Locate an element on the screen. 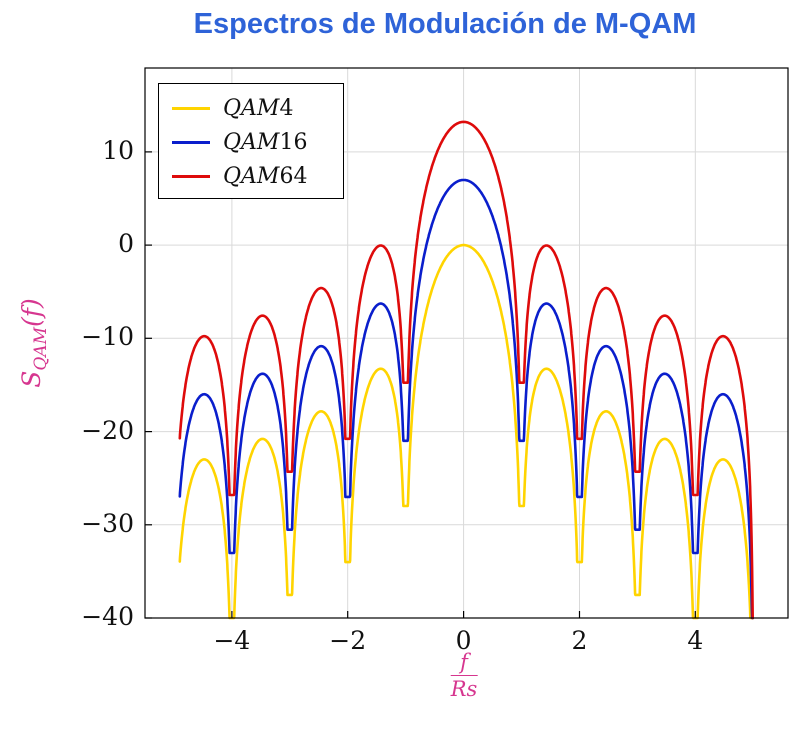 The image size is (794, 731). x-label-denominator: Rs is located at coordinates (464, 689).